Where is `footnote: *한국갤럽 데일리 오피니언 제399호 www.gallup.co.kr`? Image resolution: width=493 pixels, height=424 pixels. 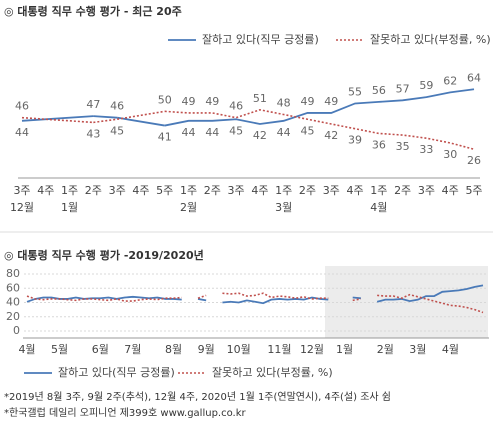 footnote: *한국갤럽 데일리 오피니언 제399호 www.gallup.co.kr is located at coordinates (125, 413).